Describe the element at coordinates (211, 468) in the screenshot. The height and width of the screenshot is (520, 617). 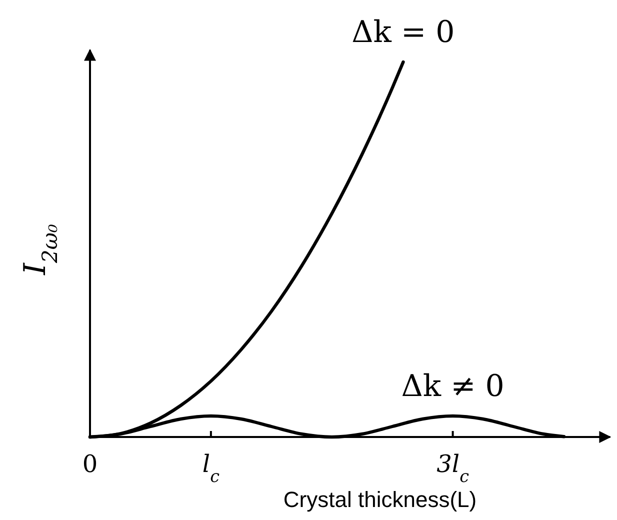
I see `x-tick-label: l$_{c}$` at that location.